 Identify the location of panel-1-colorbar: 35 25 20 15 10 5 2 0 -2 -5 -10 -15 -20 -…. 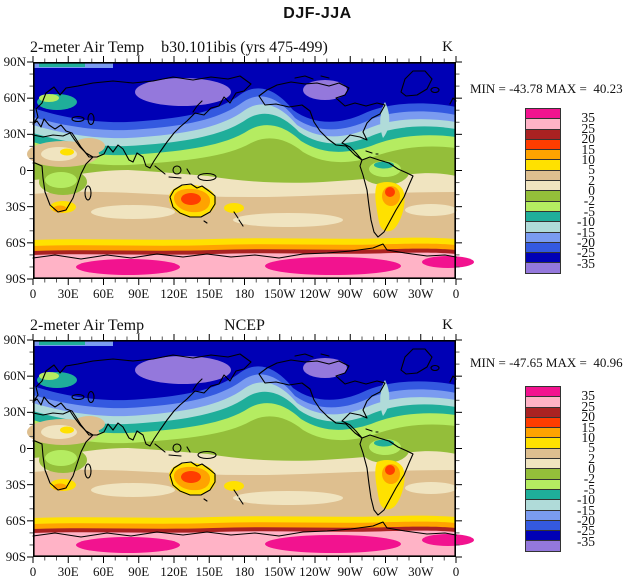
(565, 191).